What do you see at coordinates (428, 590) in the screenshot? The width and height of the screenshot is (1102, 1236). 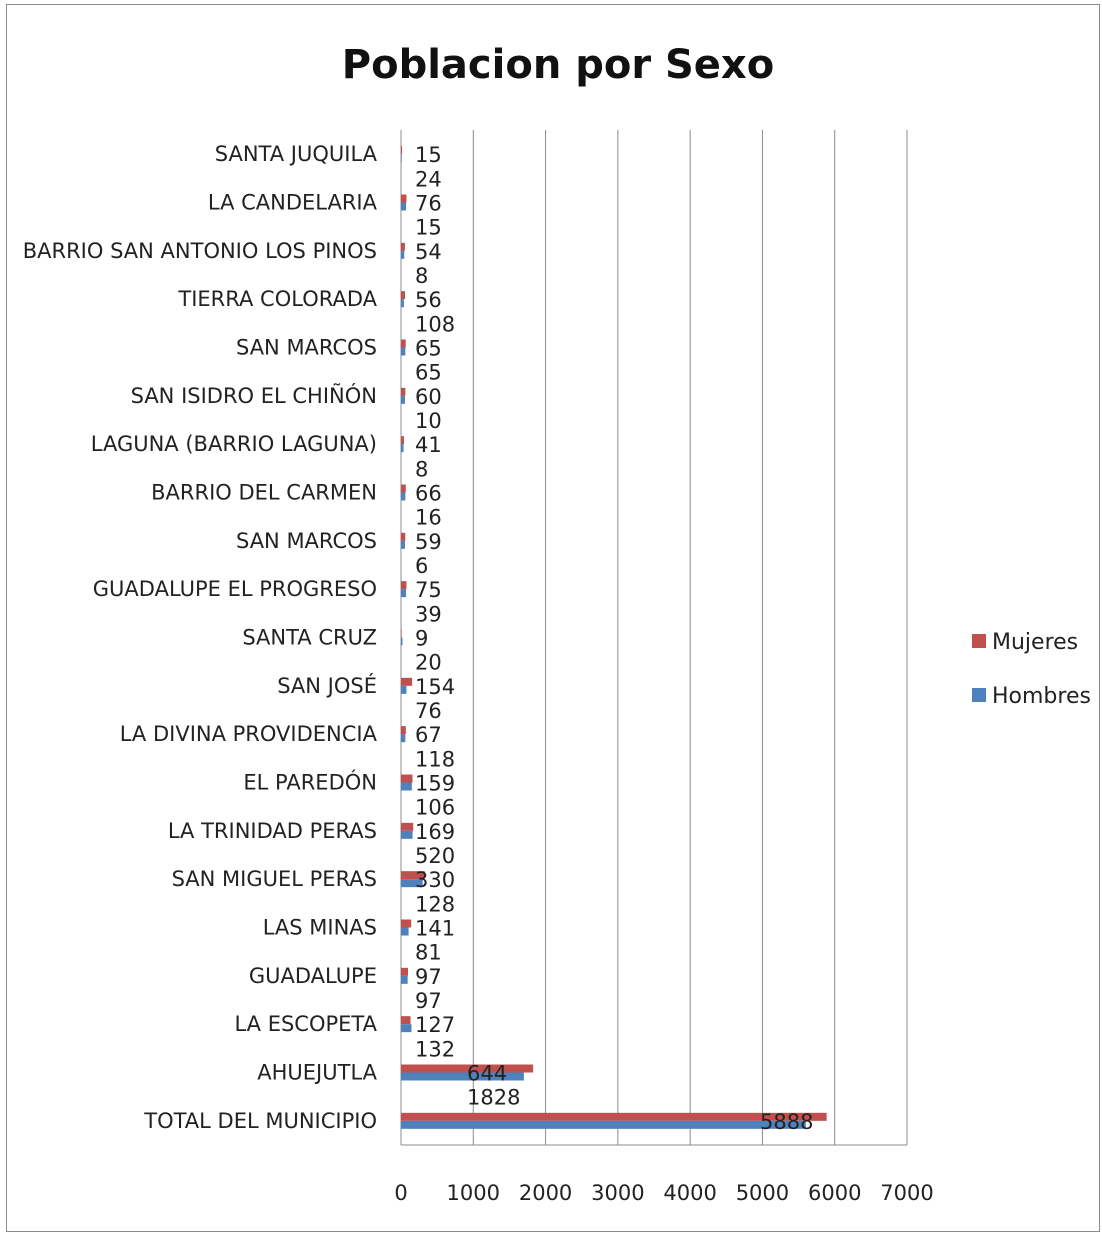 I see `data-label: 75` at bounding box center [428, 590].